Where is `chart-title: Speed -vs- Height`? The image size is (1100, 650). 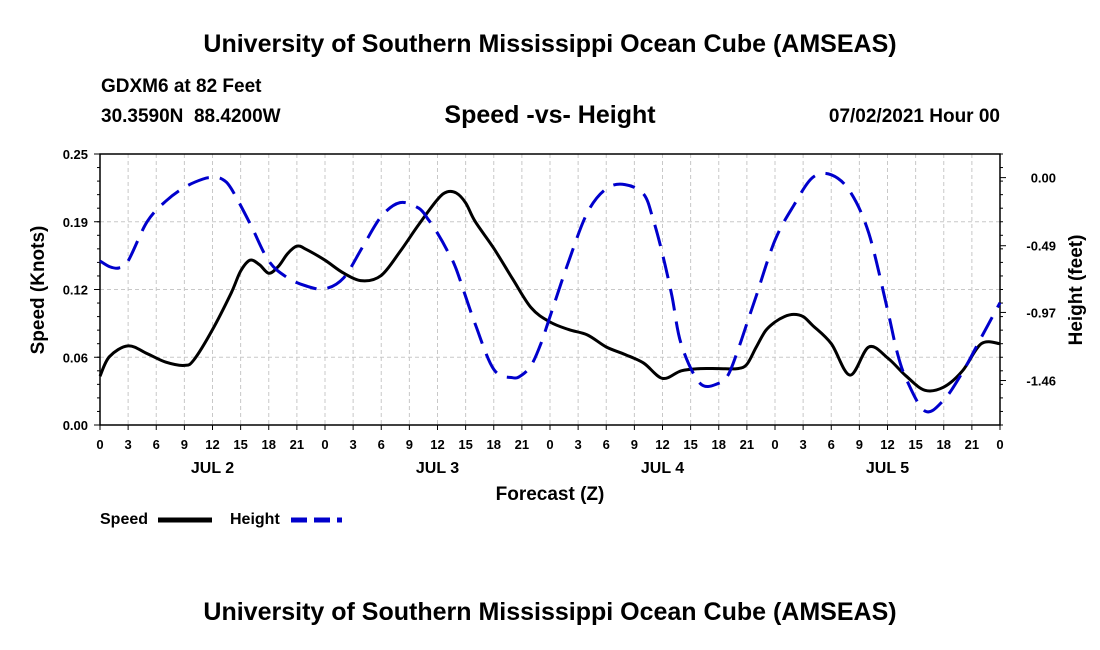
chart-title: Speed -vs- Height is located at coordinates (550, 115).